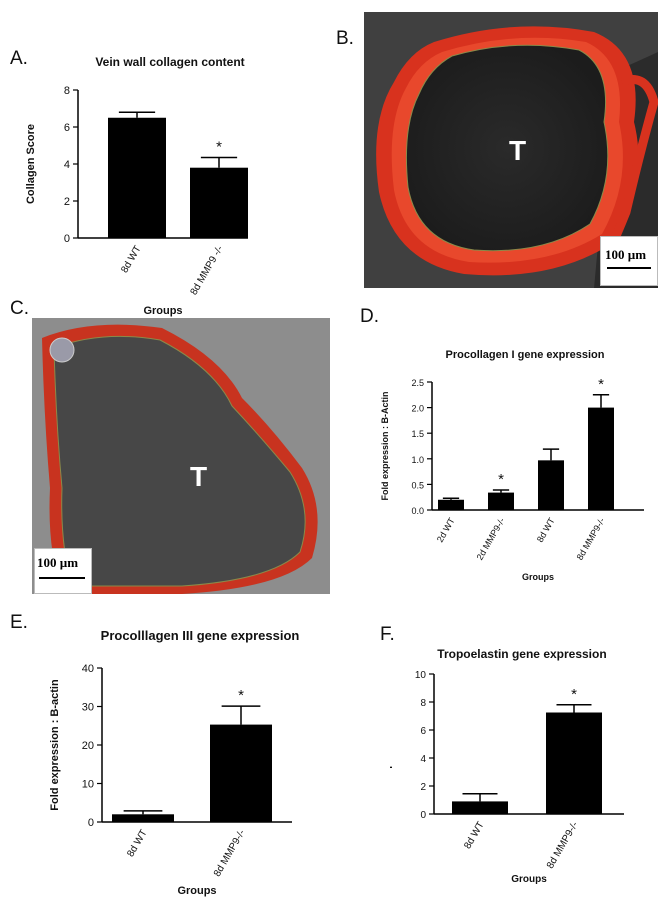  Describe the element at coordinates (387, 634) in the screenshot. I see `panel-label-f: F.` at that location.